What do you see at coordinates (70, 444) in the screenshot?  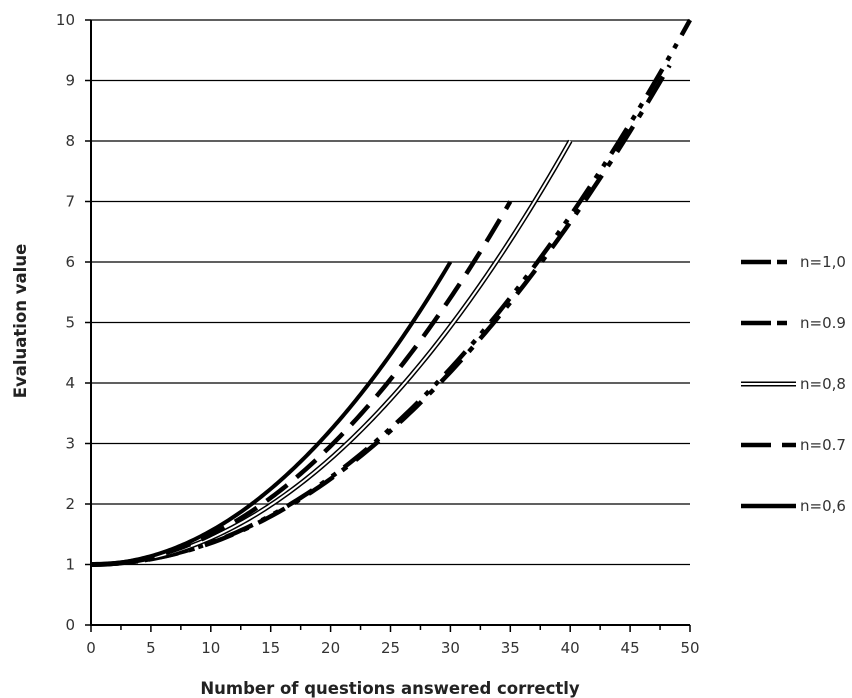 I see `y-tick-label: 3` at bounding box center [70, 444].